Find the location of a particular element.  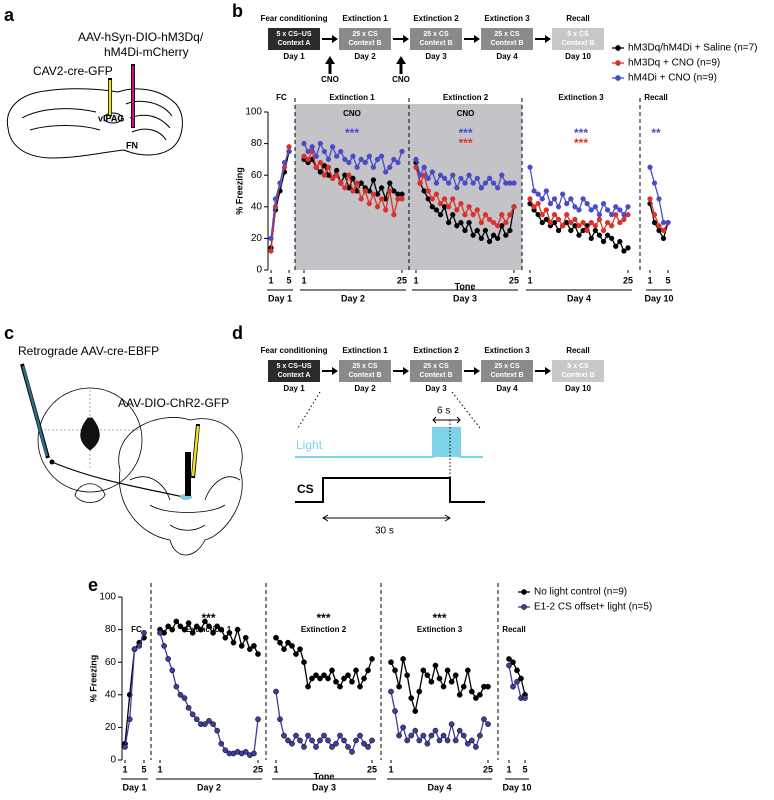

stage-text: 25 x CS is located at coordinates (365, 34).